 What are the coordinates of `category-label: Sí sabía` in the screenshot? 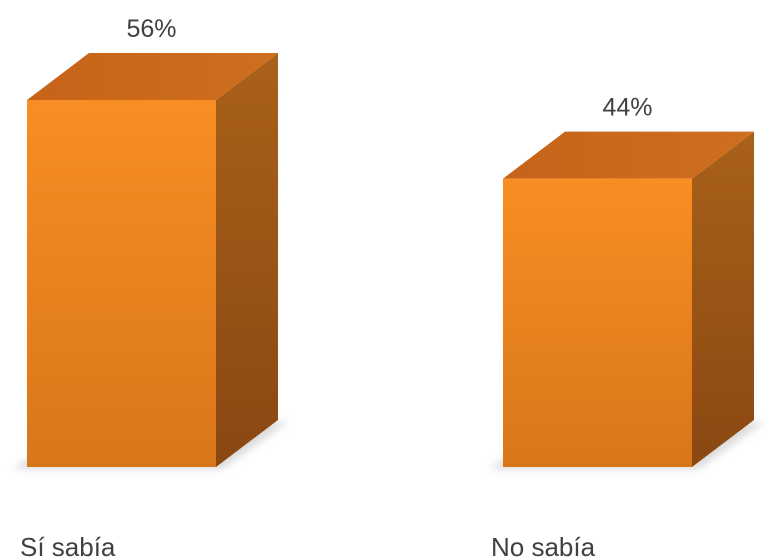 It's located at (68, 545).